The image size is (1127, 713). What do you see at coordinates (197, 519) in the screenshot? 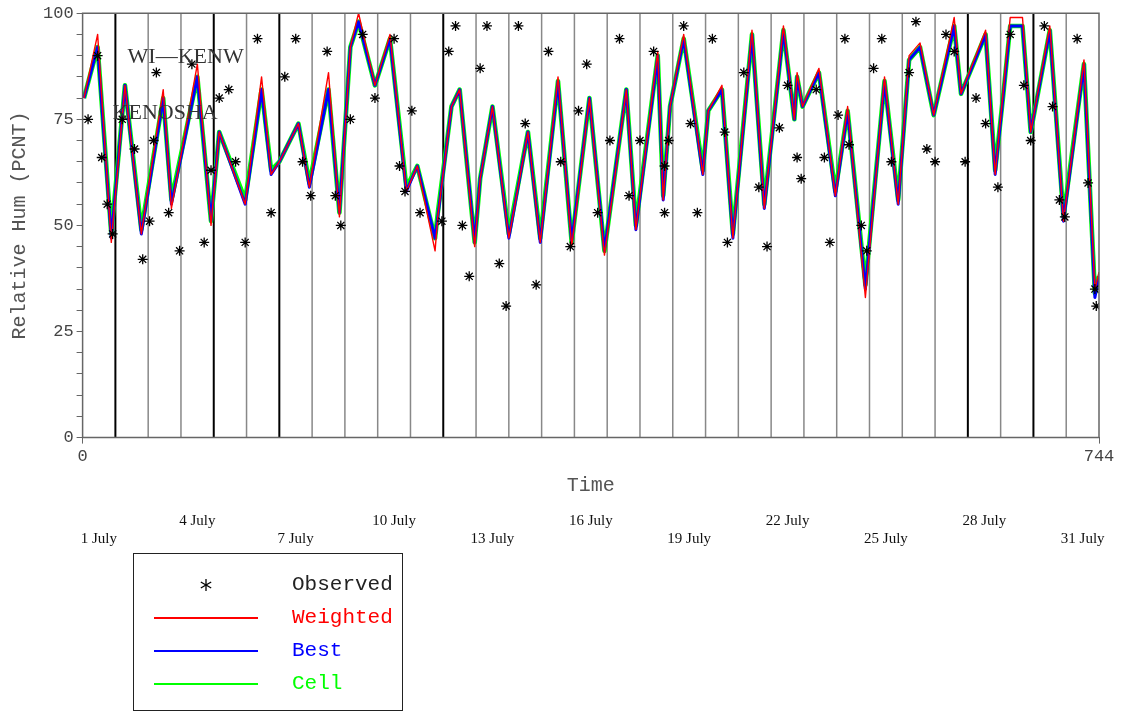
I see `text: 4 July` at bounding box center [197, 519].